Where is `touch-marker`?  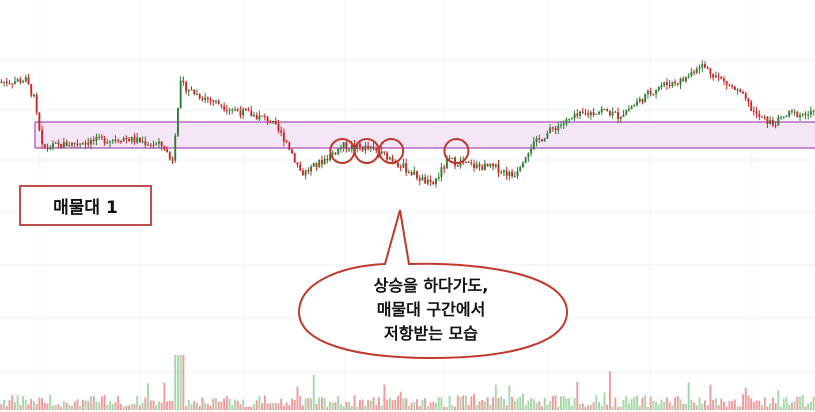
touch-marker is located at coordinates (391, 151).